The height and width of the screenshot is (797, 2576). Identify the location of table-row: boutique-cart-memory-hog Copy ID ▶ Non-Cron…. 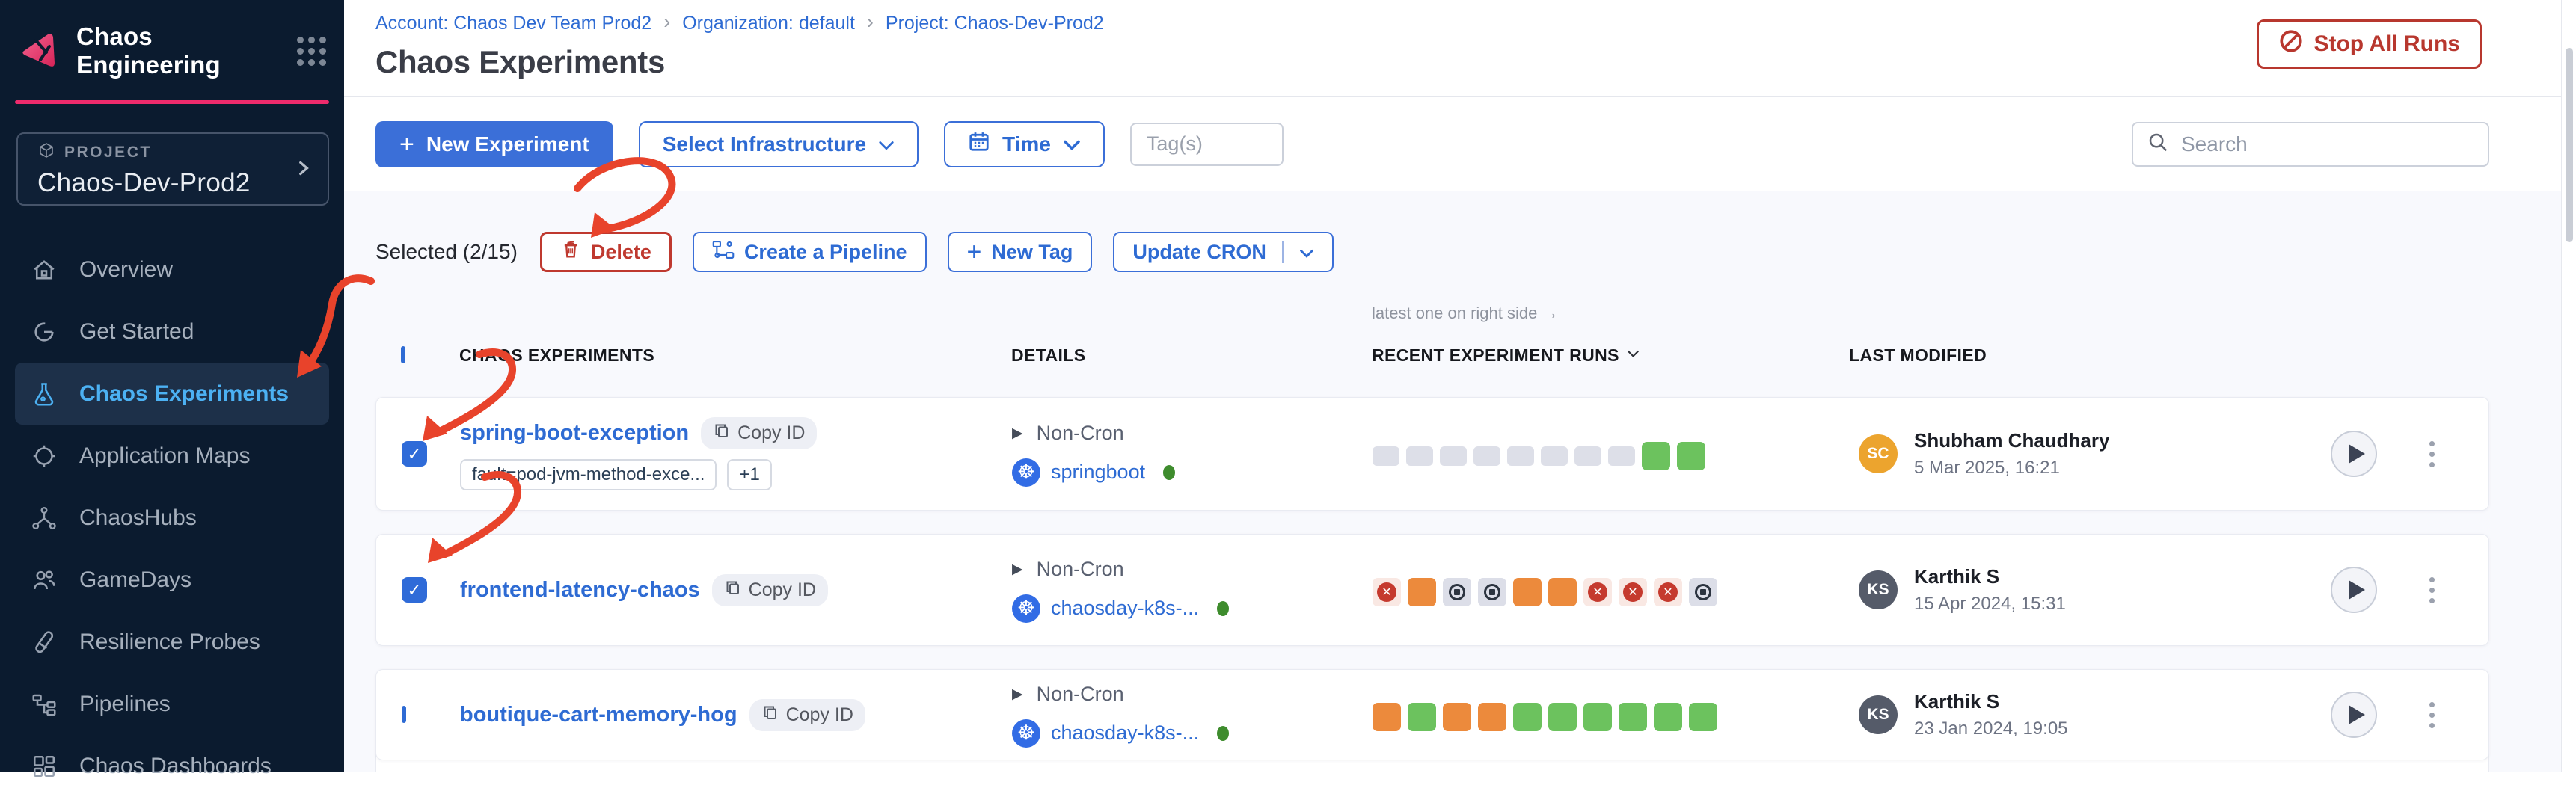
(1432, 714).